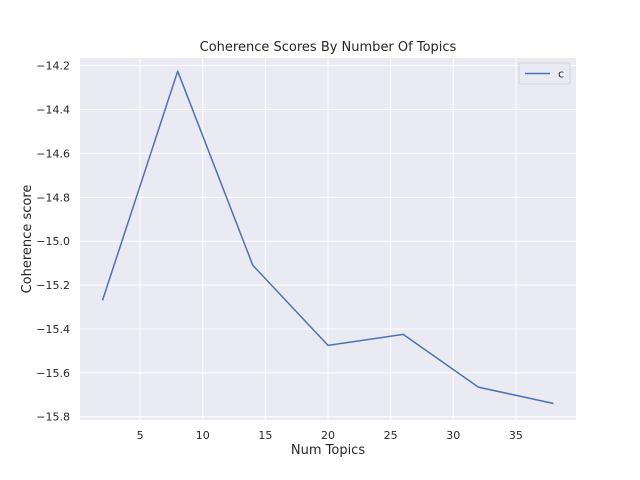 The height and width of the screenshot is (480, 640). I want to click on x-tick-label: 10, so click(203, 435).